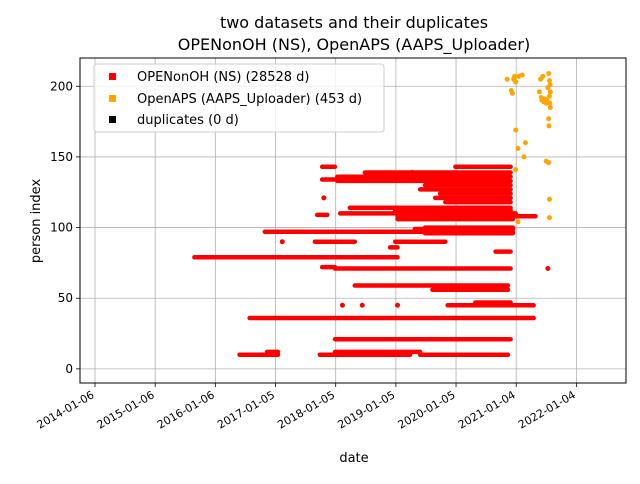 This screenshot has width=640, height=484. What do you see at coordinates (353, 458) in the screenshot?
I see `x-axis-label: date` at bounding box center [353, 458].